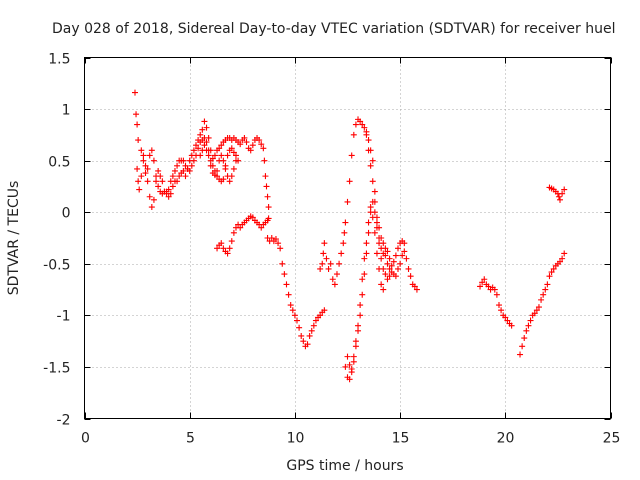 The height and width of the screenshot is (480, 640). I want to click on y-axis-label: SDTVAR / TECUs, so click(14, 238).